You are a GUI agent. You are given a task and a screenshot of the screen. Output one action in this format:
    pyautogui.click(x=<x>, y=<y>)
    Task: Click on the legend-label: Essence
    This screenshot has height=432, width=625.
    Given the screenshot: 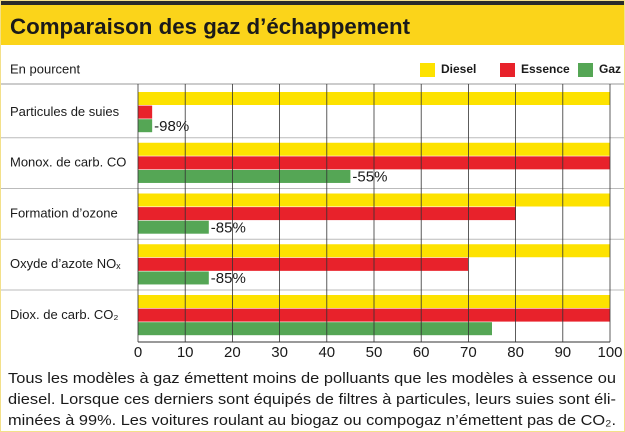 What is the action you would take?
    pyautogui.click(x=545, y=69)
    